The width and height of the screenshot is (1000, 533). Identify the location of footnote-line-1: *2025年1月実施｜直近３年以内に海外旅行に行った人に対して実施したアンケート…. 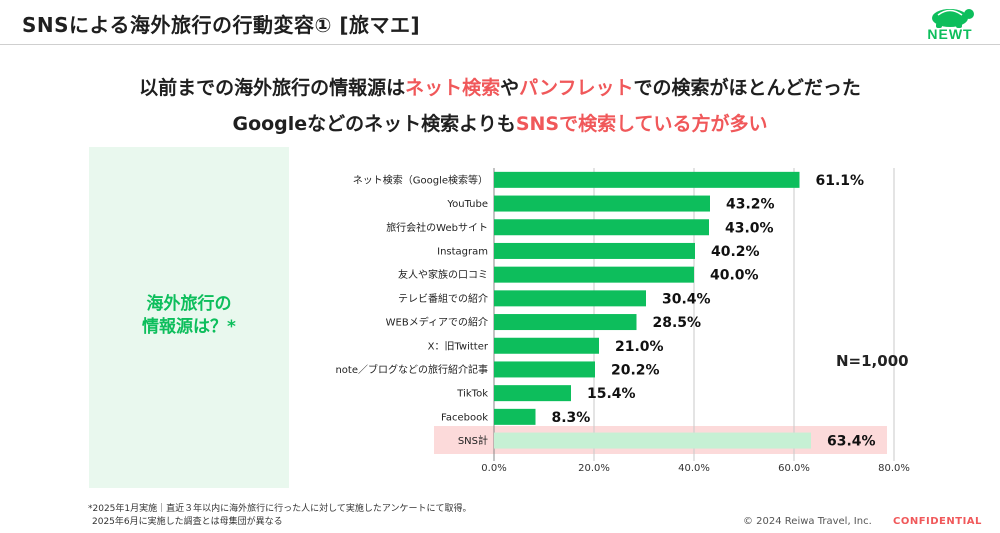
(280, 509).